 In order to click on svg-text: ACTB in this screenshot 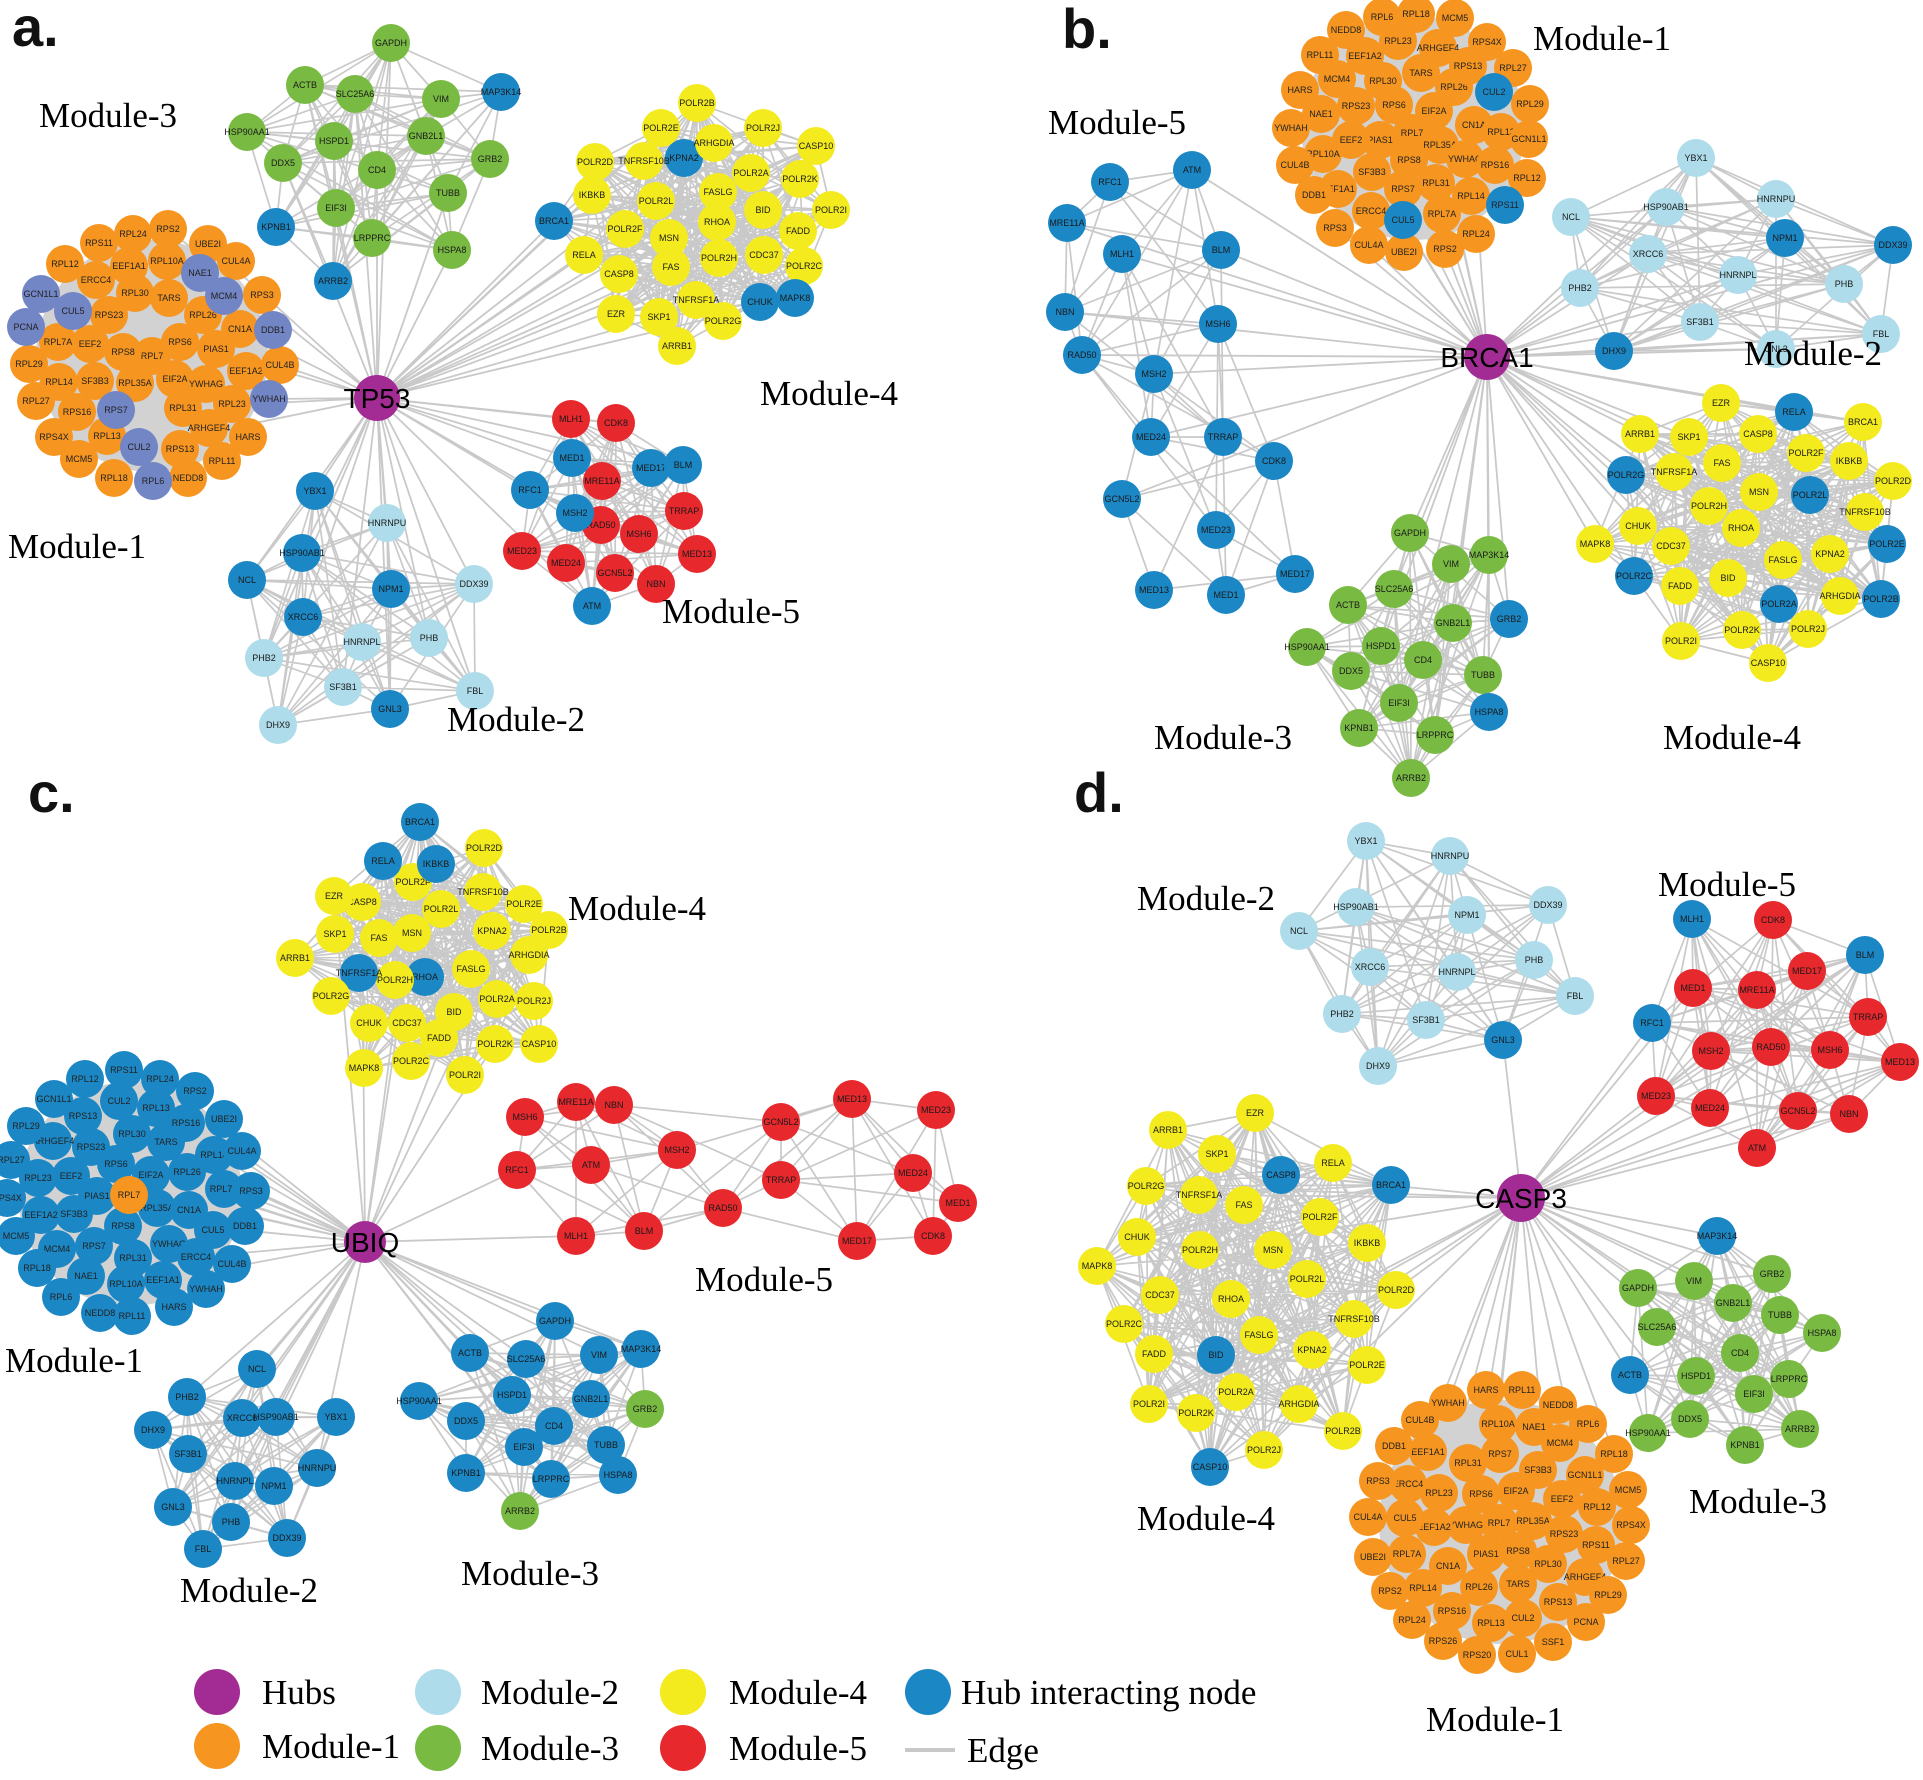, I will do `click(1348, 605)`.